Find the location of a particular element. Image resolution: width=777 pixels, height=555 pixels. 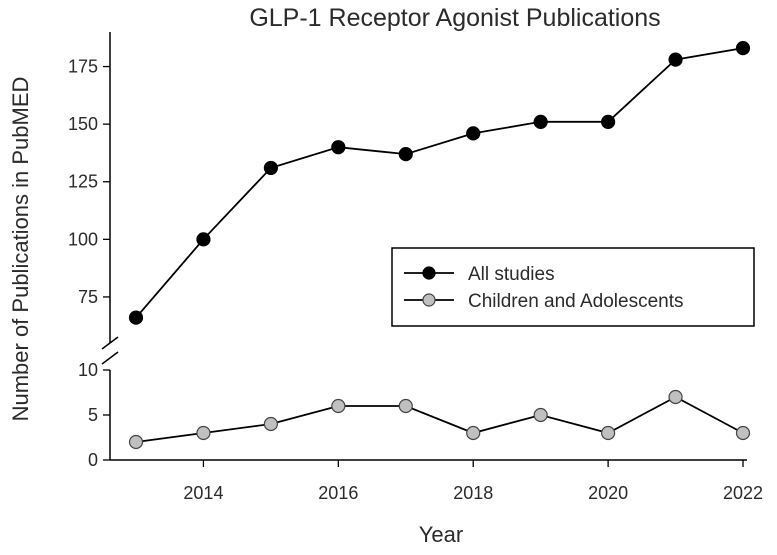

y-tick-label: 175 is located at coordinates (83, 67).